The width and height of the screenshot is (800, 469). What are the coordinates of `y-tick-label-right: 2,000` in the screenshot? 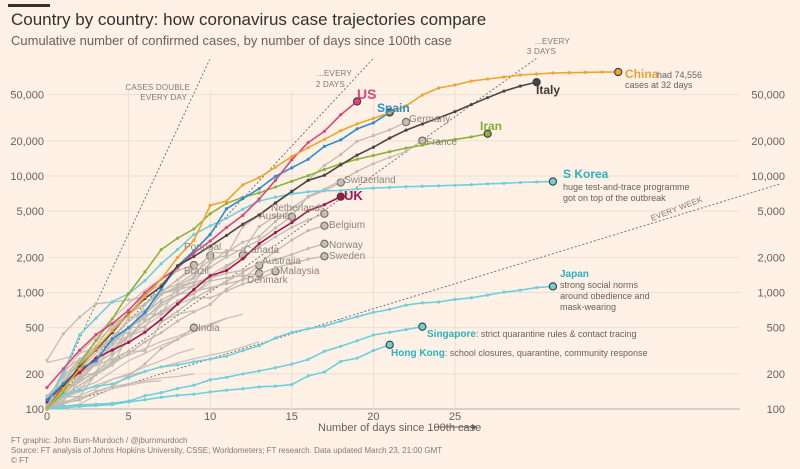 It's located at (771, 258).